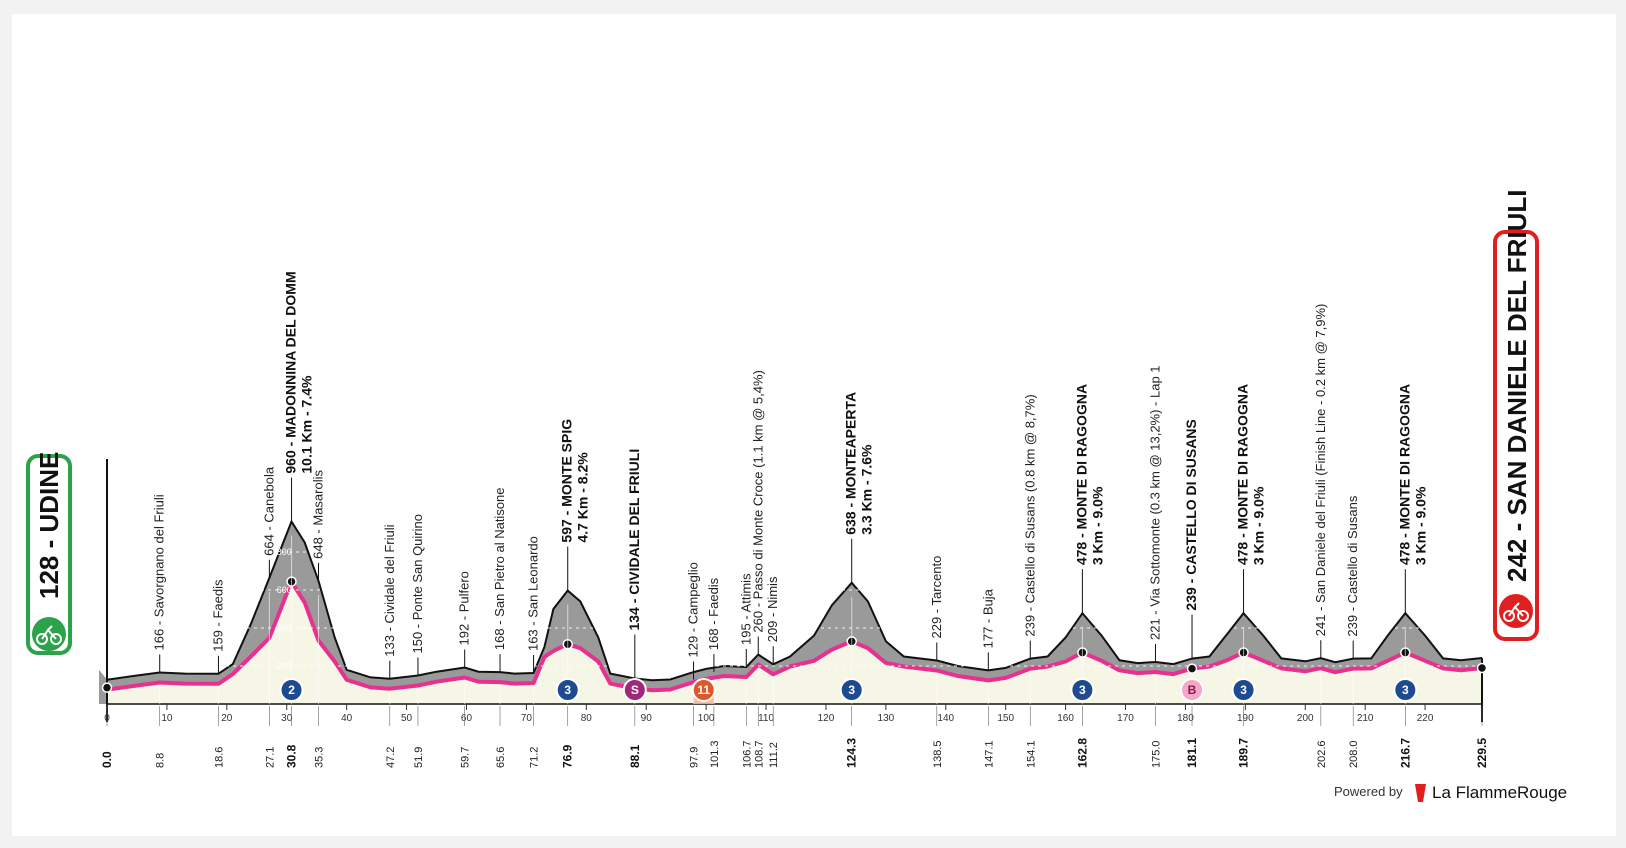 Image resolution: width=1626 pixels, height=848 pixels. I want to click on waypoint-label: 192 - Pulfero, so click(464, 608).